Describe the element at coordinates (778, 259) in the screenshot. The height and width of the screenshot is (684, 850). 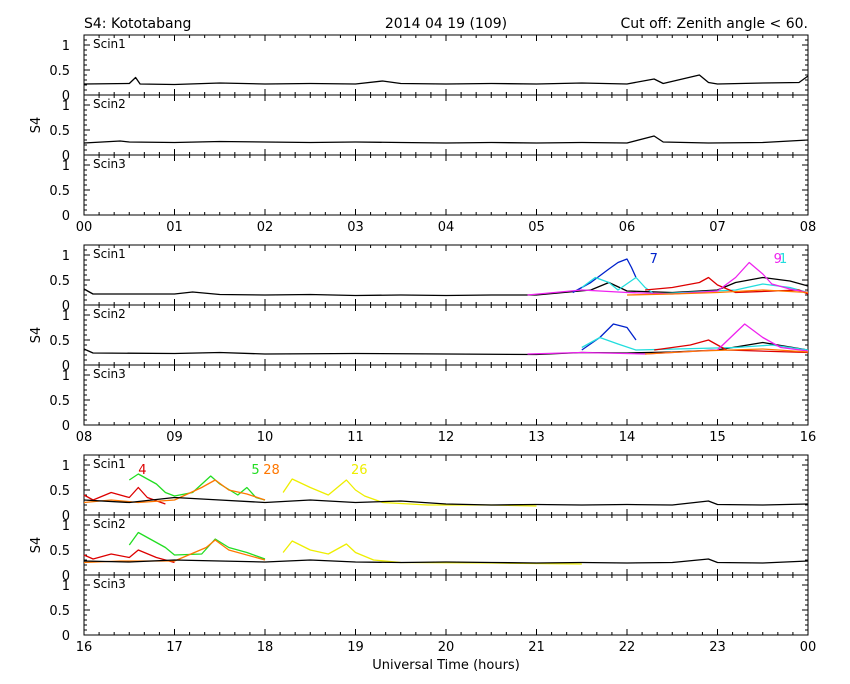
I see `prn-label: 9` at that location.